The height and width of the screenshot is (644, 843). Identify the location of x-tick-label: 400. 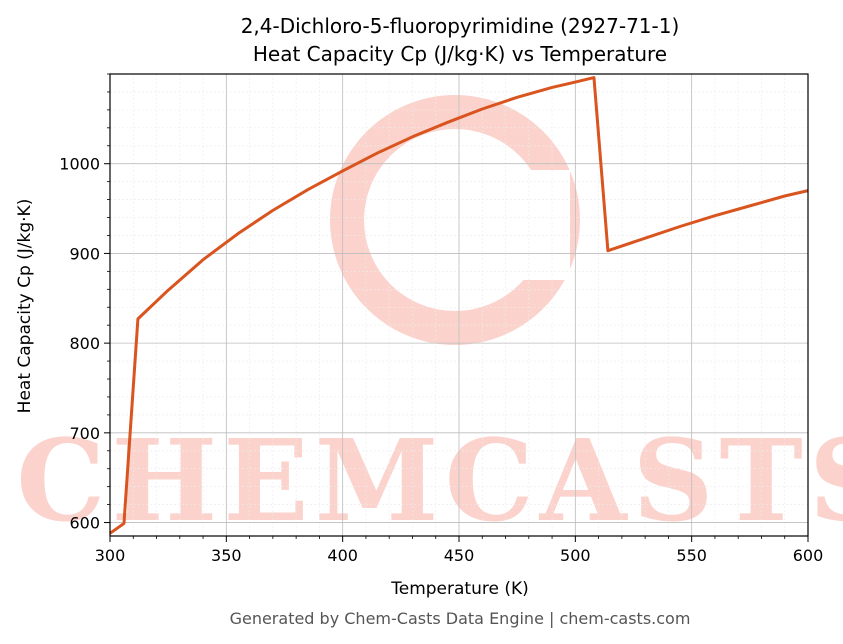
(342, 555).